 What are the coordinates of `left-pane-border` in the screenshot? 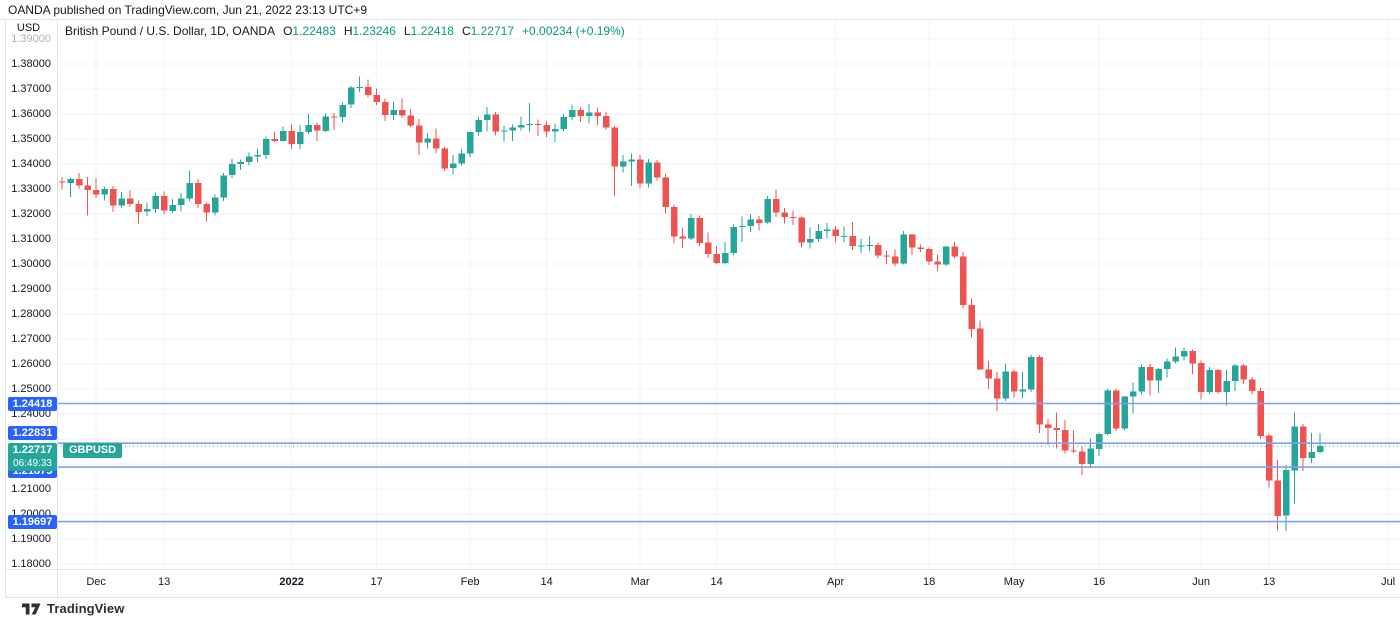 It's located at (5, 308).